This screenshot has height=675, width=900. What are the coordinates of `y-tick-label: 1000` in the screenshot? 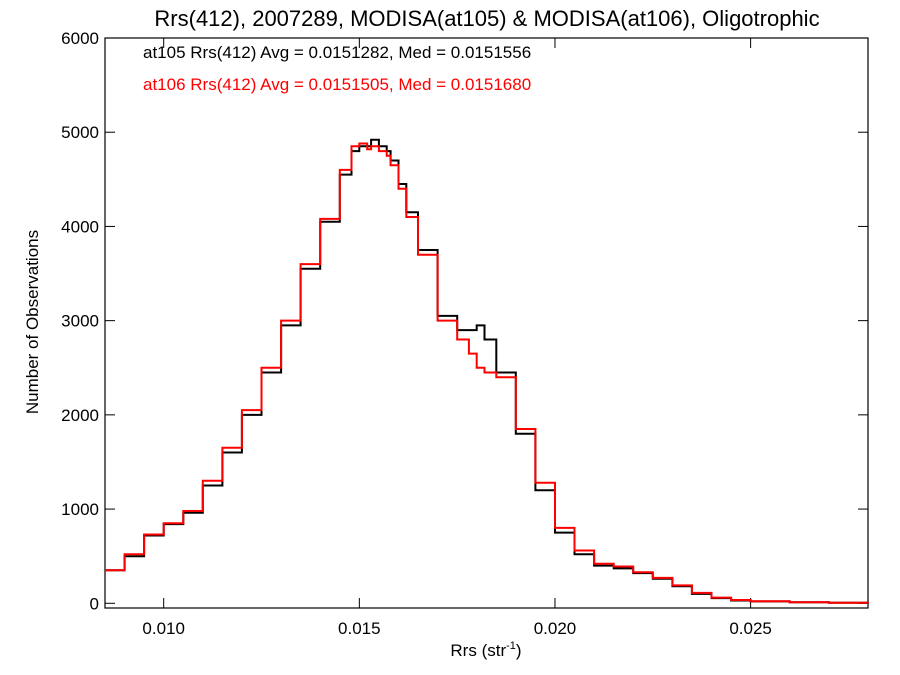 It's located at (80, 509).